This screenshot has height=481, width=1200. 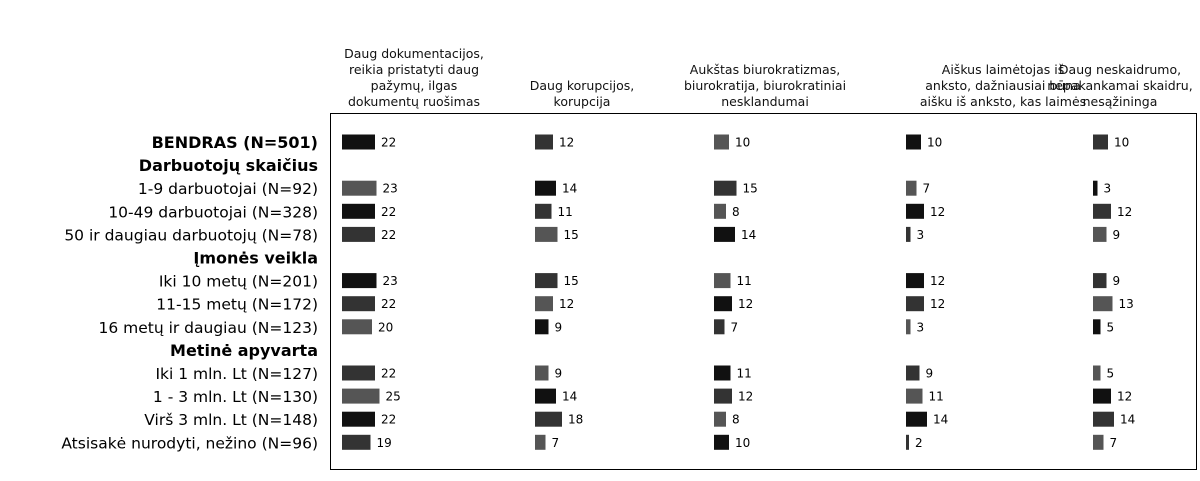 I want to click on bar-value-label: 25, so click(x=393, y=397).